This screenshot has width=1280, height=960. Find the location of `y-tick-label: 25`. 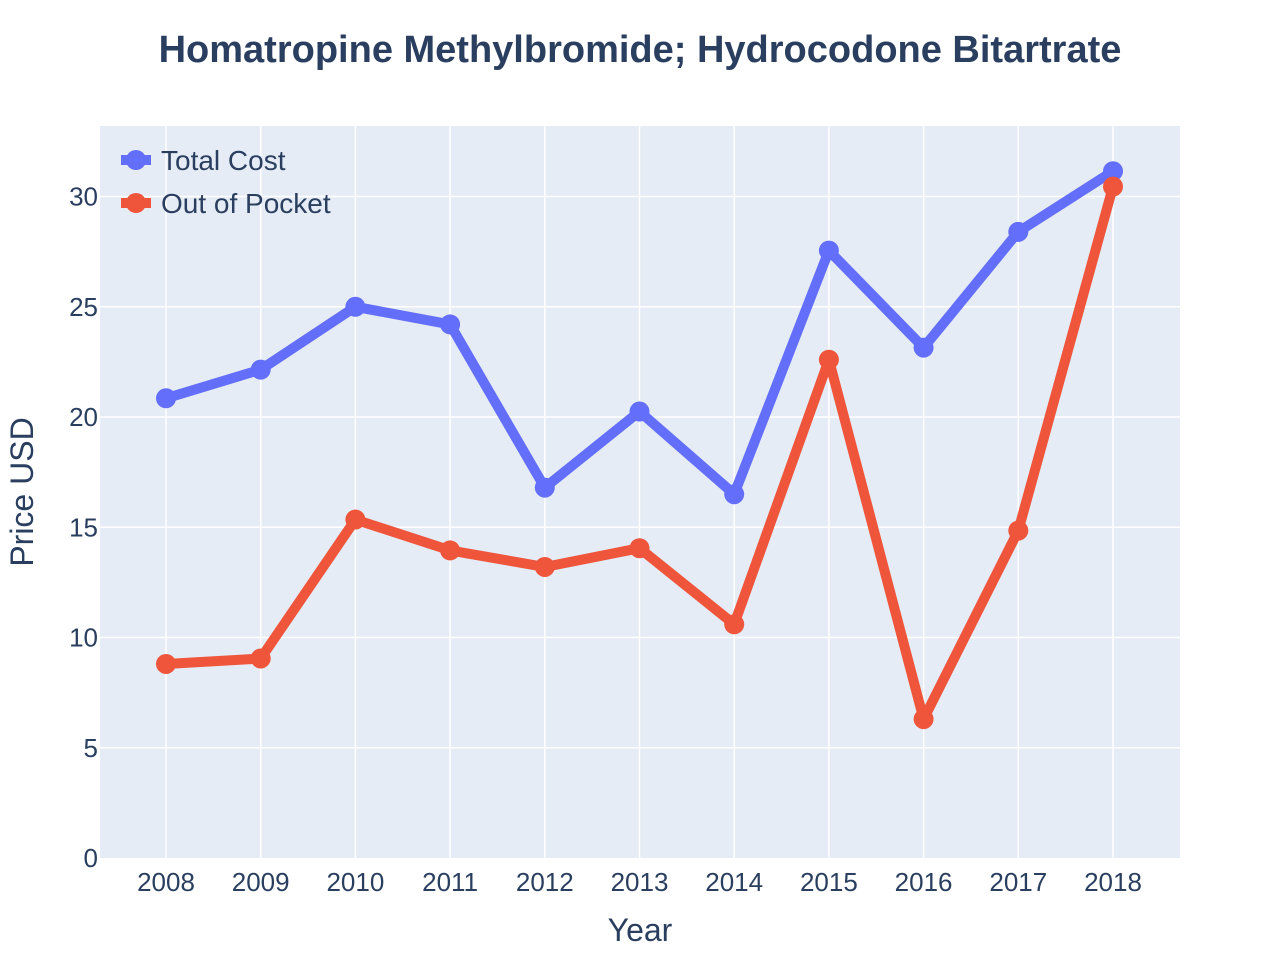

y-tick-label: 25 is located at coordinates (83, 307).